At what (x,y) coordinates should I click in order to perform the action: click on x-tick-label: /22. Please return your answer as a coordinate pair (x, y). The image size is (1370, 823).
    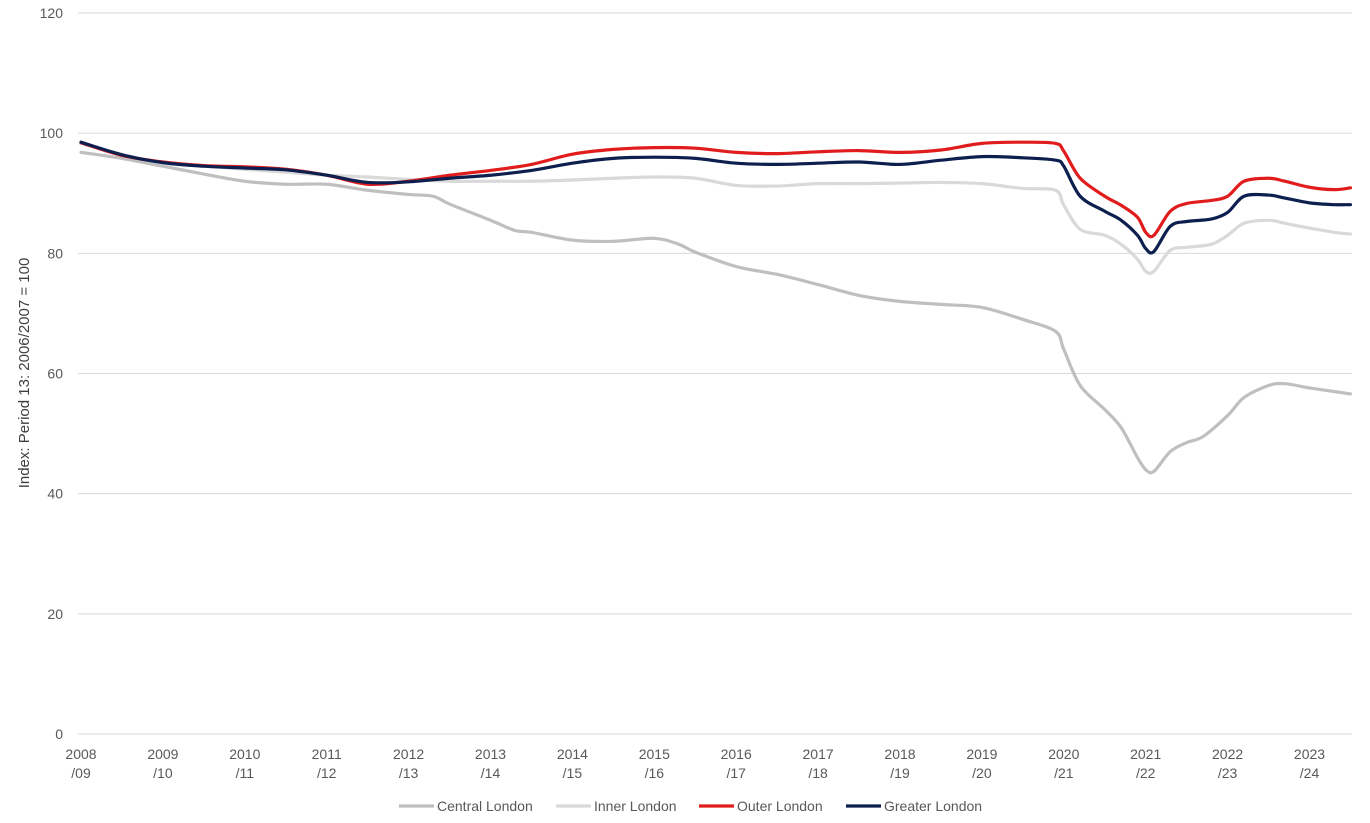
    Looking at the image, I should click on (1146, 773).